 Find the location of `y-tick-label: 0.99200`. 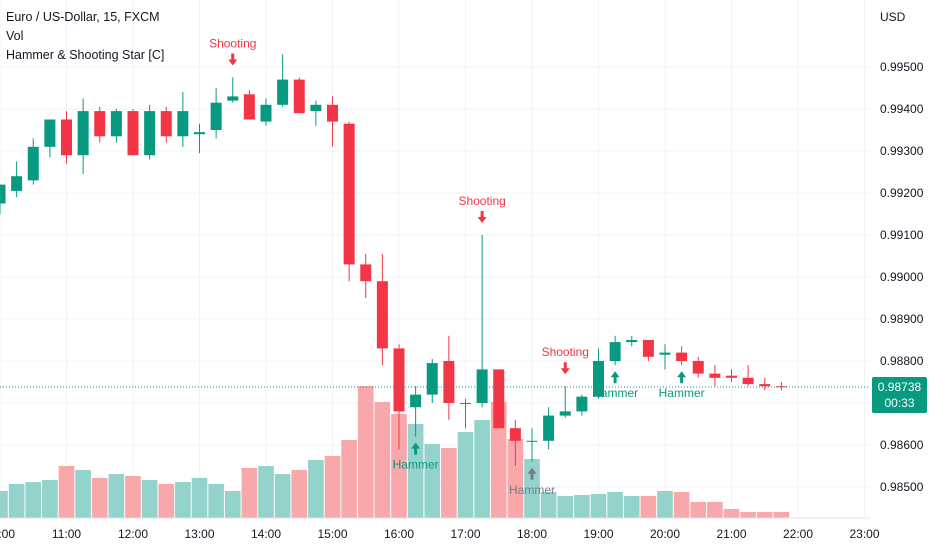

y-tick-label: 0.99200 is located at coordinates (902, 193).